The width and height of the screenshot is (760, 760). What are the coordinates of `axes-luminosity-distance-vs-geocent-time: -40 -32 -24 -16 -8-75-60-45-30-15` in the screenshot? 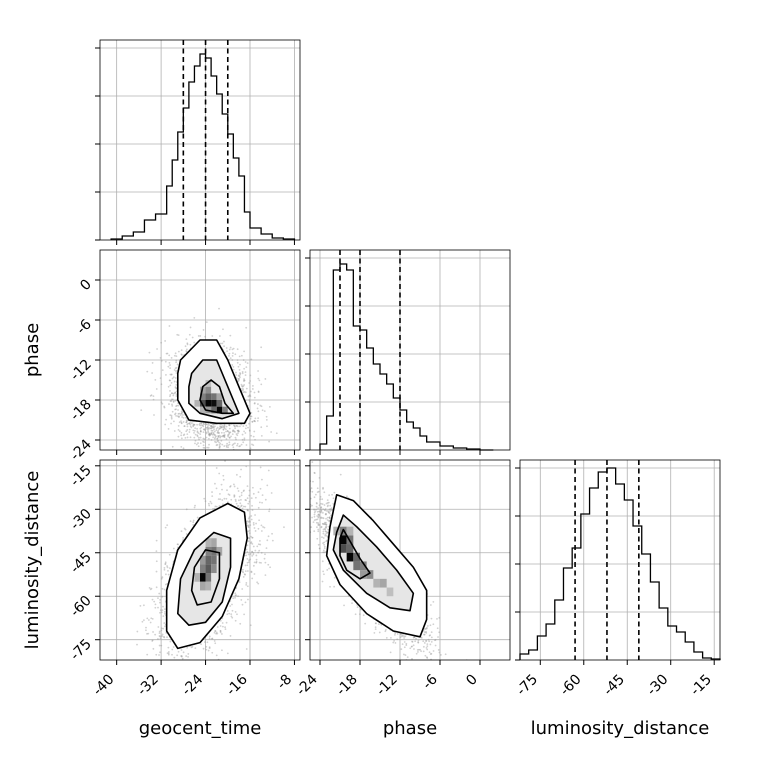 It's located at (184, 579).